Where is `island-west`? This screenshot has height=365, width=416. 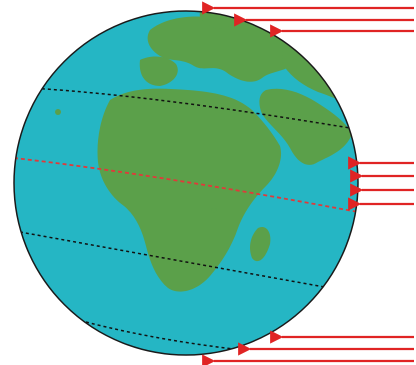
island-west is located at coordinates (58, 112).